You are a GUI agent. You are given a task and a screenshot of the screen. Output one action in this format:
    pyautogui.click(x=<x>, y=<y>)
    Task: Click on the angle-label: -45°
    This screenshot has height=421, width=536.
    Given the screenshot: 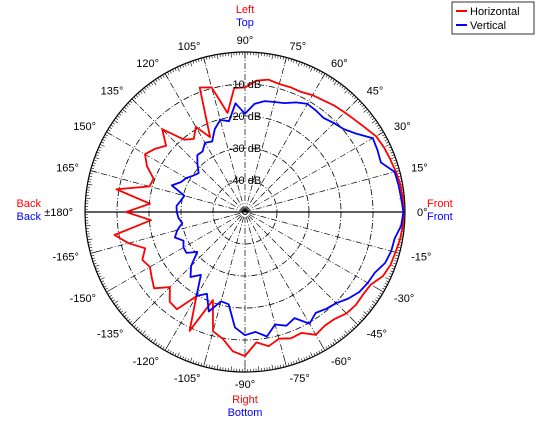 What is the action you would take?
    pyautogui.click(x=377, y=335)
    